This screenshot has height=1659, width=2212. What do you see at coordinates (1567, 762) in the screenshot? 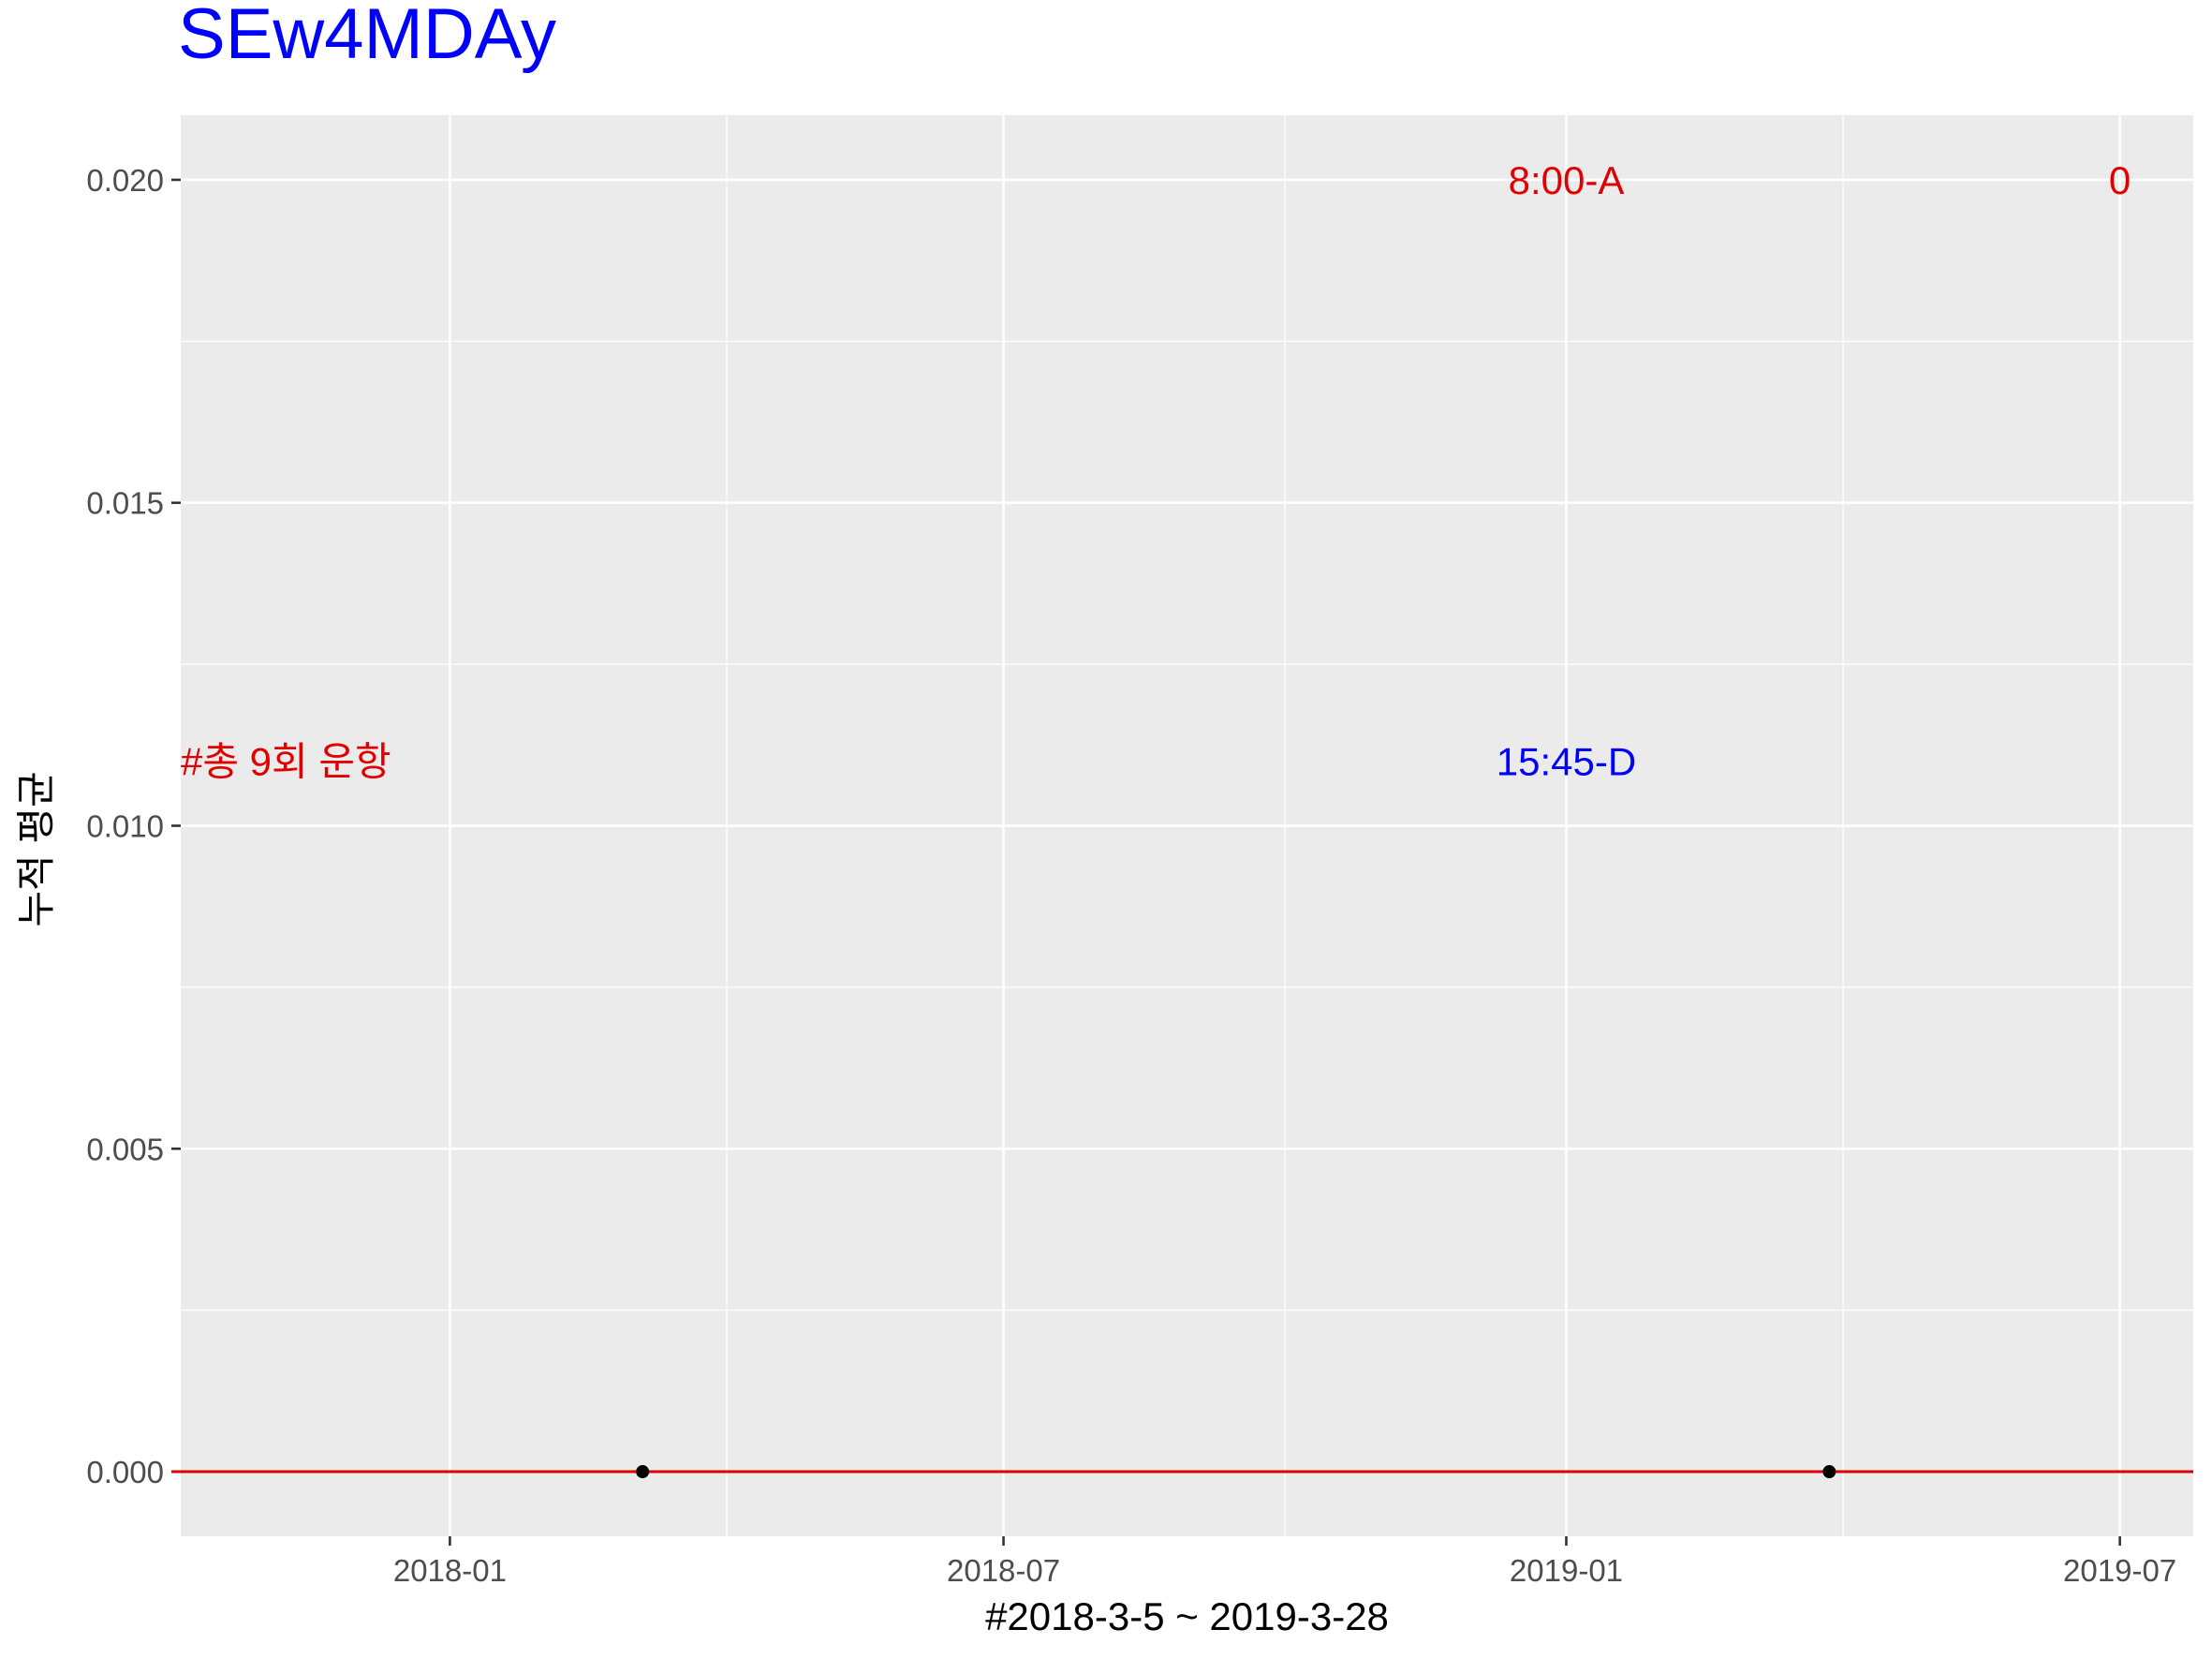
I see `annotation-label: 15:45-D` at bounding box center [1567, 762].